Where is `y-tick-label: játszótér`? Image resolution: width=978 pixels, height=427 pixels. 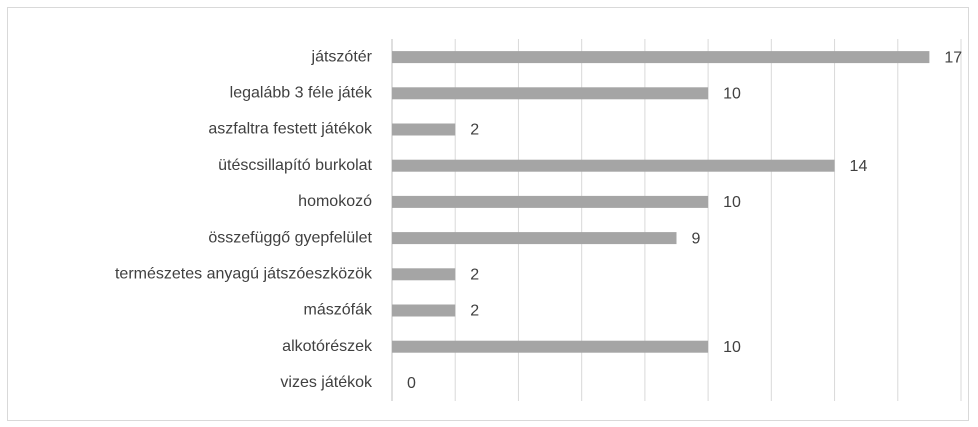 y-tick-label: játszótér is located at coordinates (342, 56).